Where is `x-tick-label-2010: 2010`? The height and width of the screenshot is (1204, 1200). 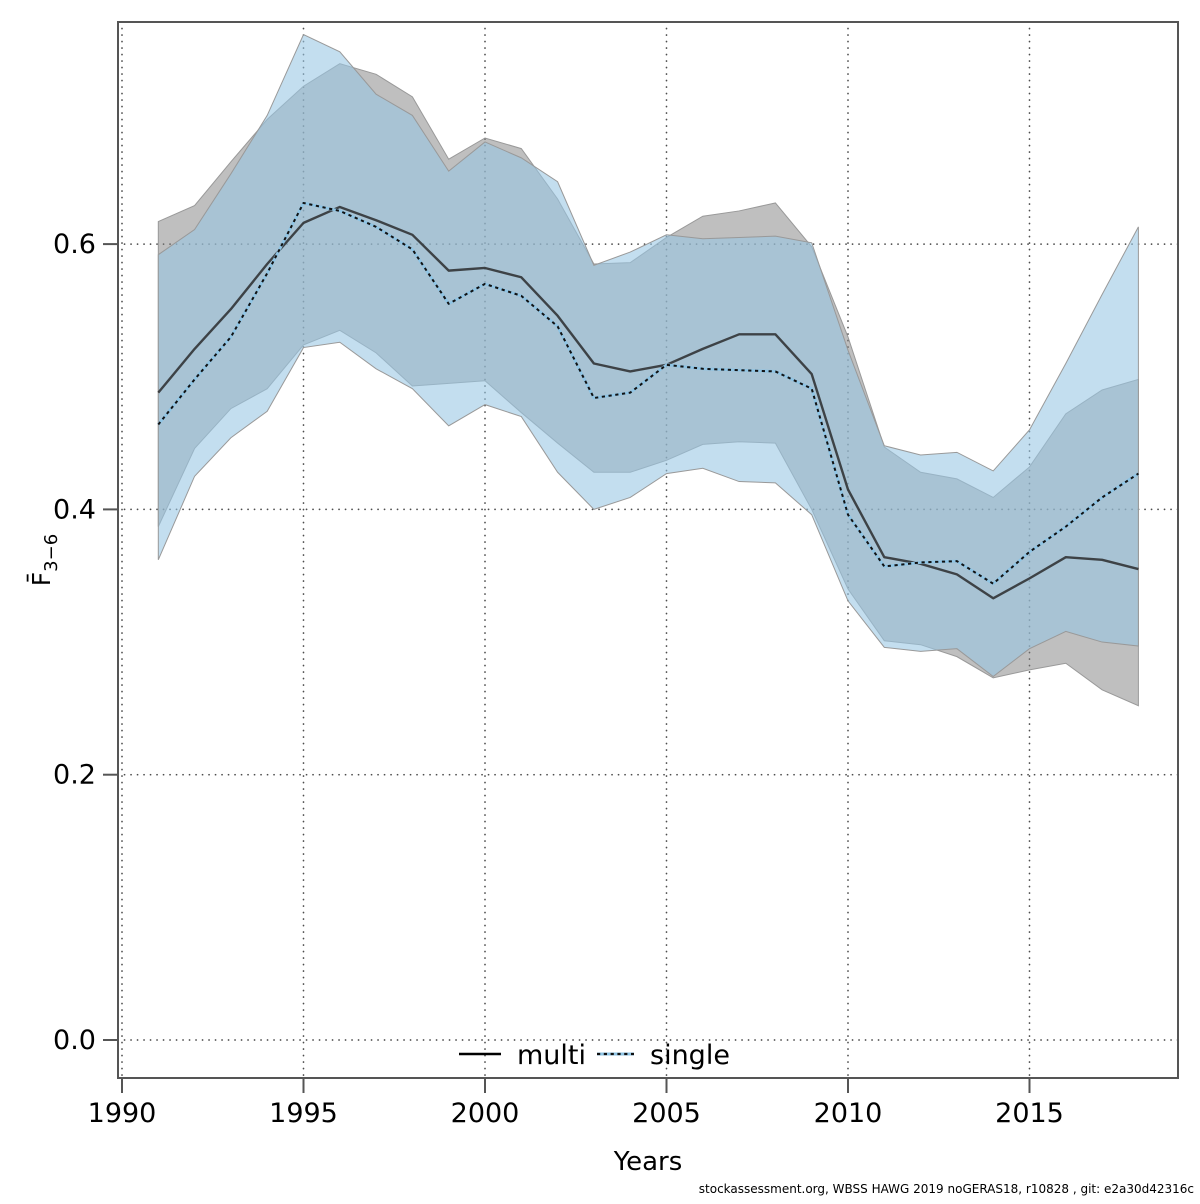 x-tick-label-2010: 2010 is located at coordinates (848, 1113).